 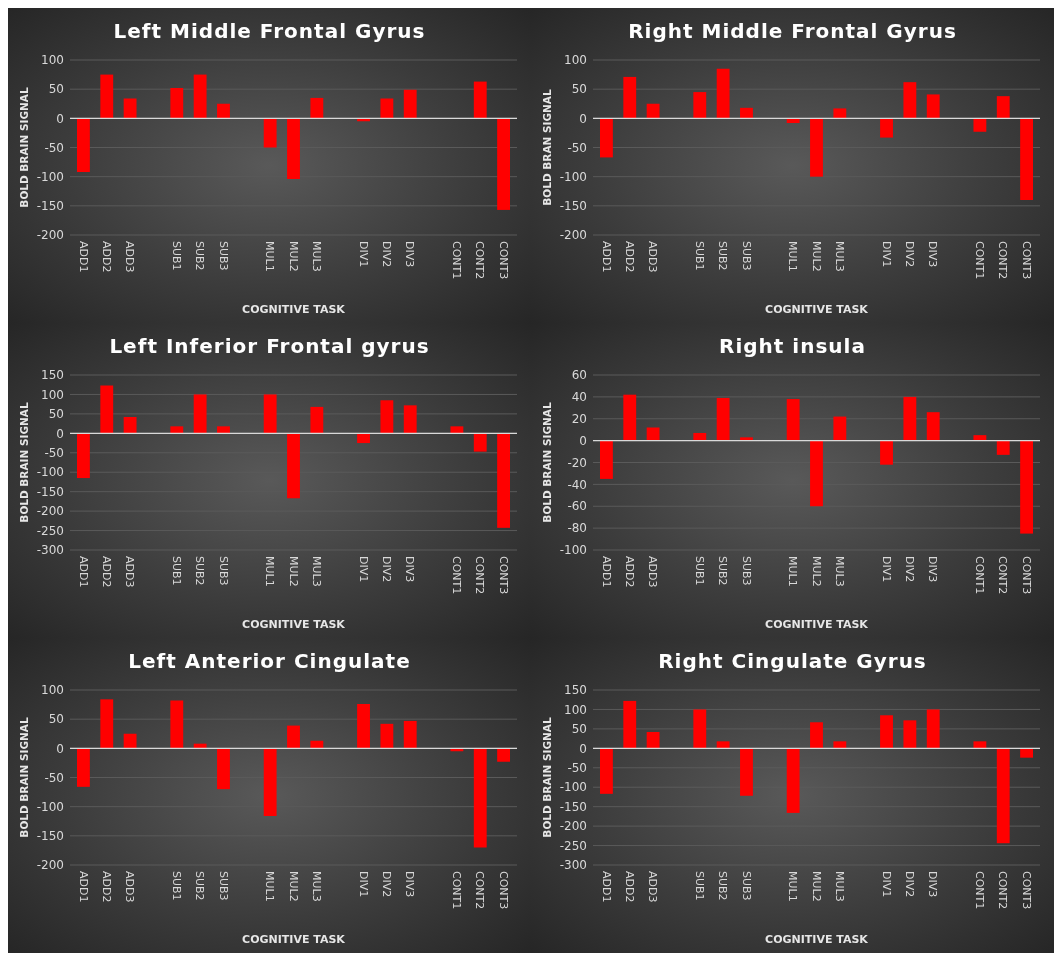 What do you see at coordinates (792, 661) in the screenshot?
I see `chart-title: Right Cingulate Gyrus` at bounding box center [792, 661].